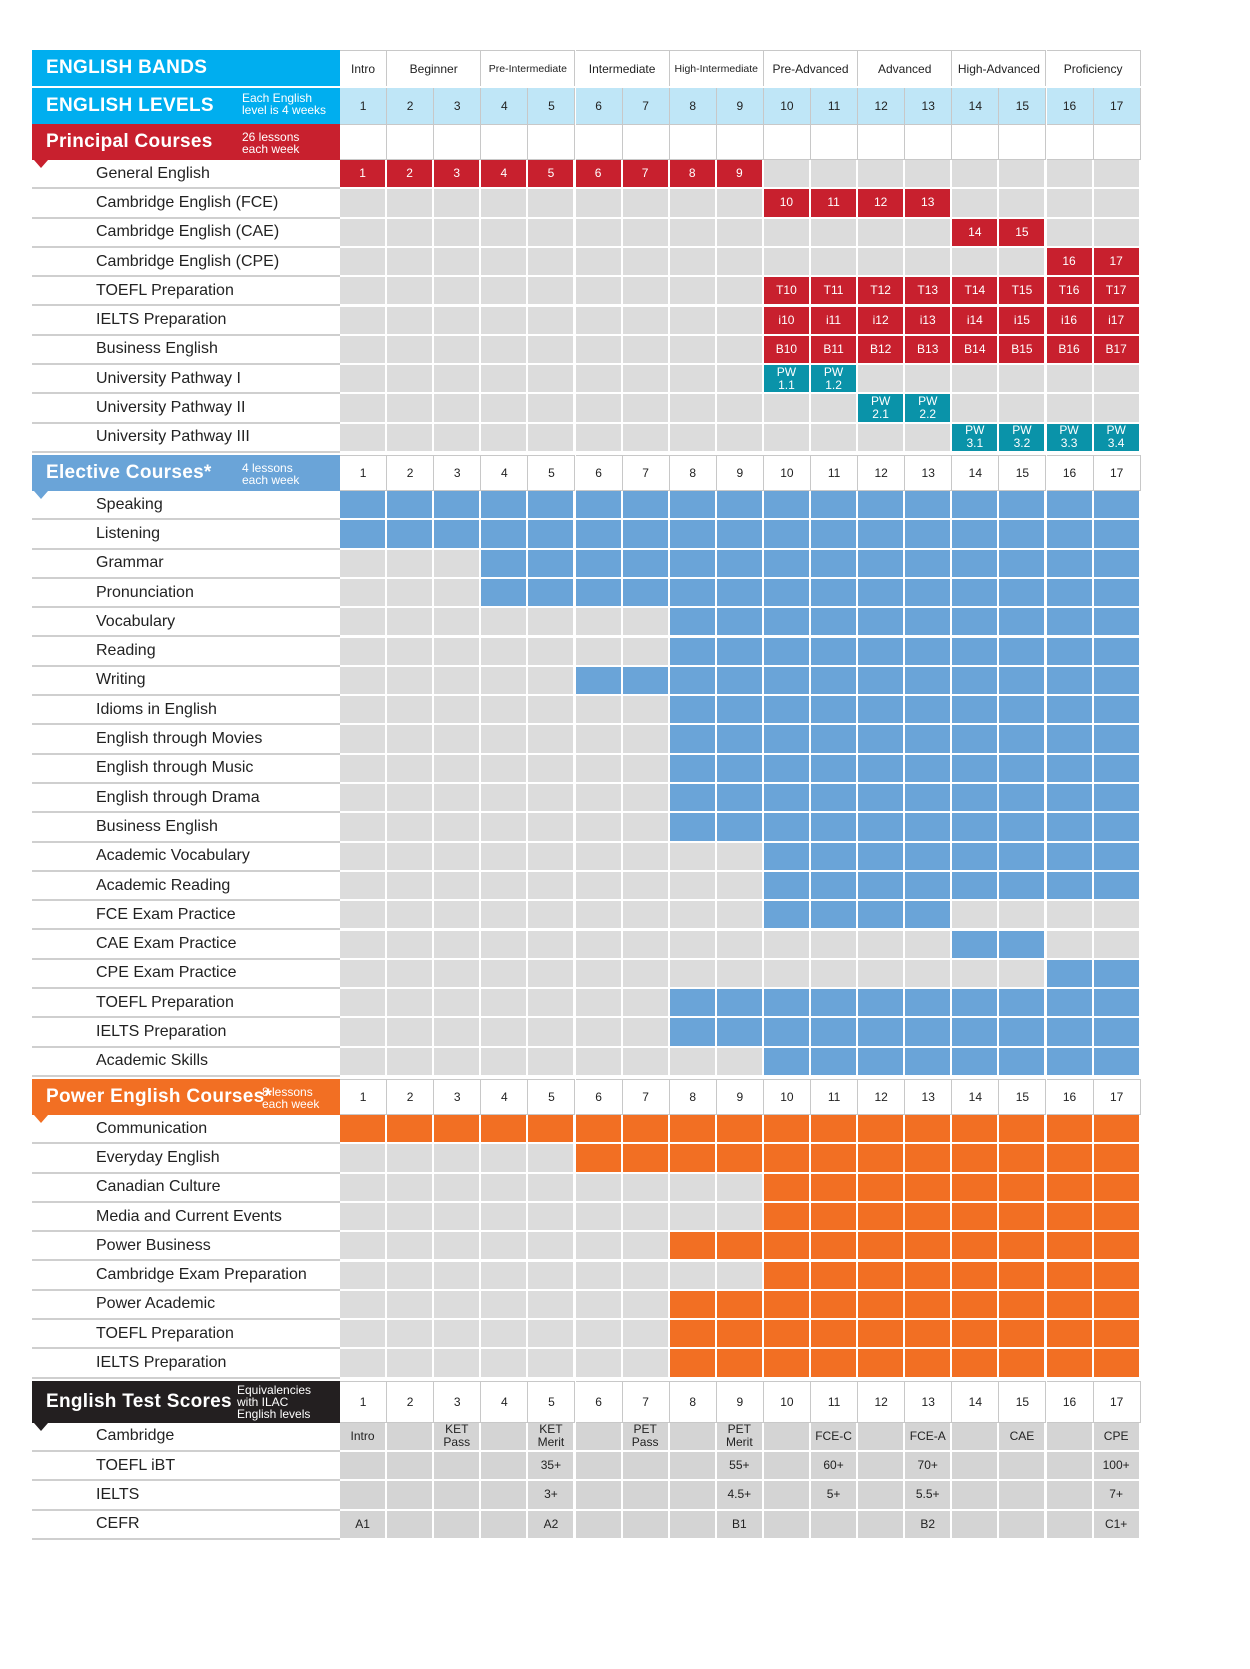 The width and height of the screenshot is (1250, 1669). I want to click on section-level-number: 9, so click(740, 1401).